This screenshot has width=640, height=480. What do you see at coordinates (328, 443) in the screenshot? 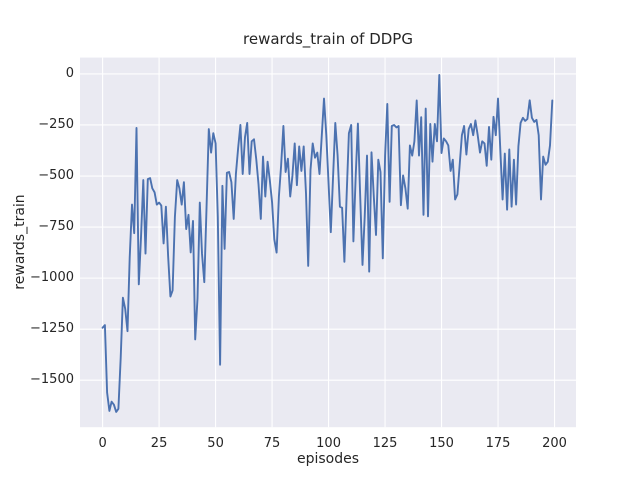
I see `x-tick-label: 100` at bounding box center [328, 443].